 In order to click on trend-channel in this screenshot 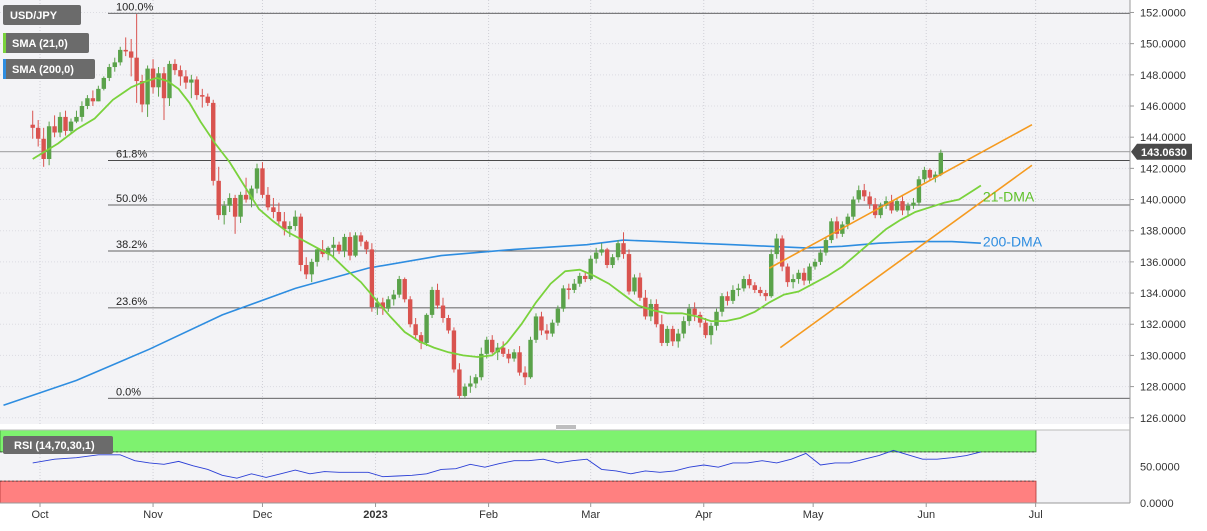, I will do `click(901, 236)`.